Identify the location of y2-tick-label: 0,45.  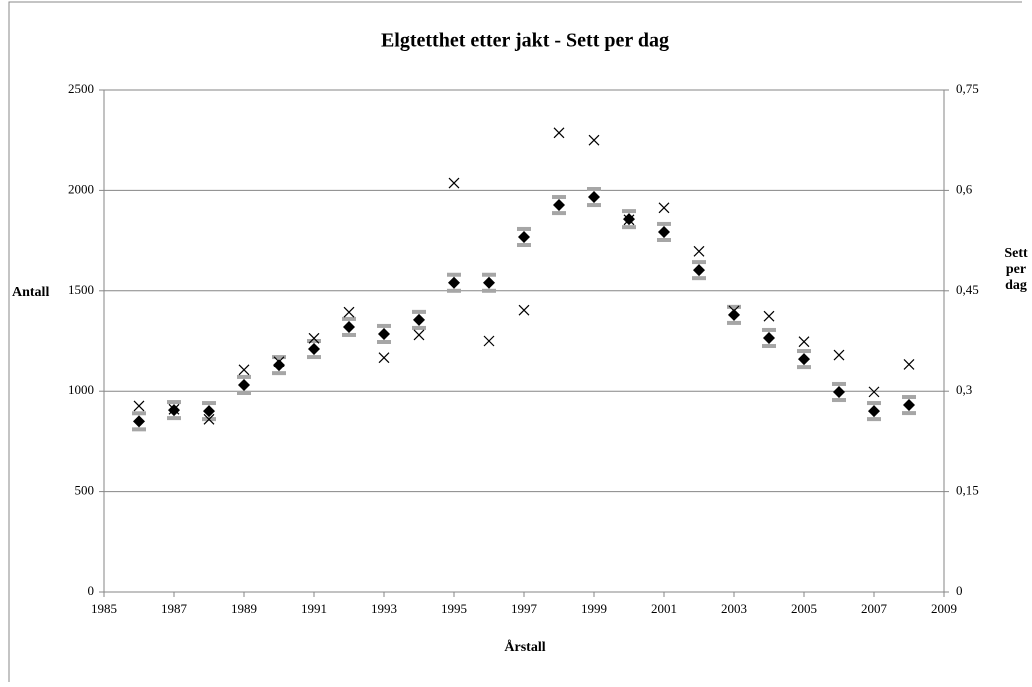
(967, 289).